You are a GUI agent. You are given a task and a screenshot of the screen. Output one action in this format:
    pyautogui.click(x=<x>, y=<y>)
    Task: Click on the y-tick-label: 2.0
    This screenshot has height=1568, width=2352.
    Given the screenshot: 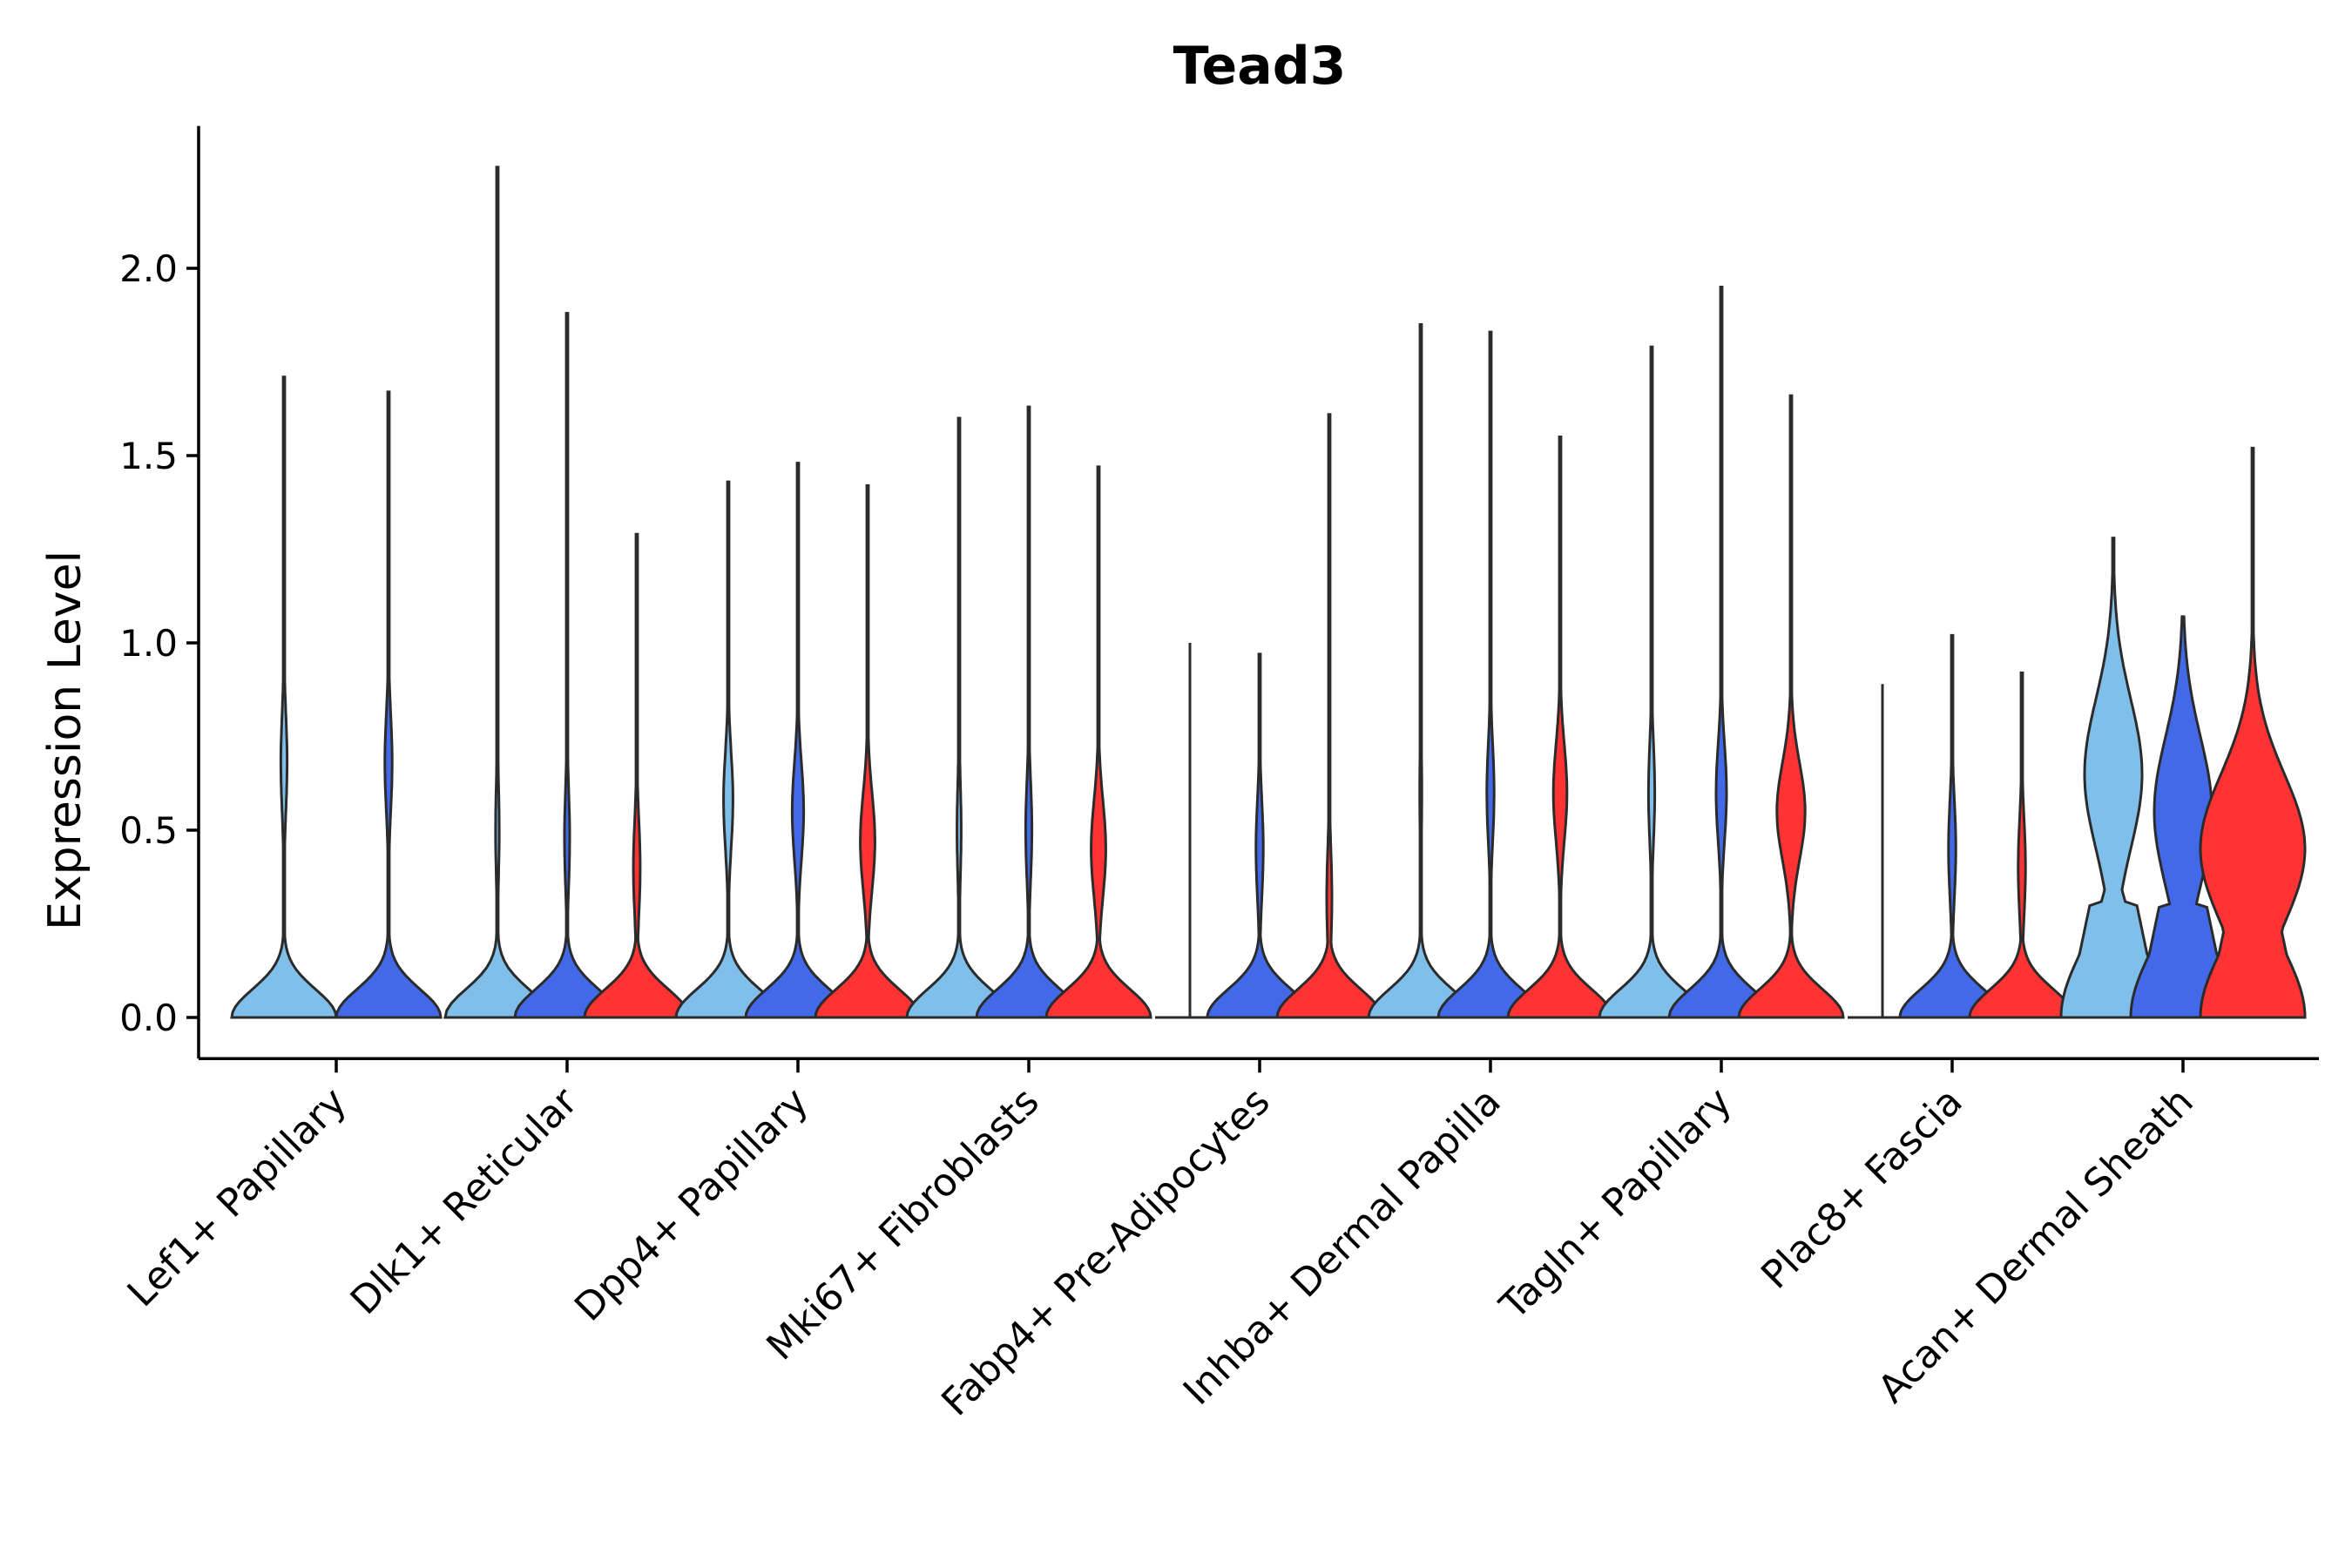 What is the action you would take?
    pyautogui.click(x=148, y=268)
    